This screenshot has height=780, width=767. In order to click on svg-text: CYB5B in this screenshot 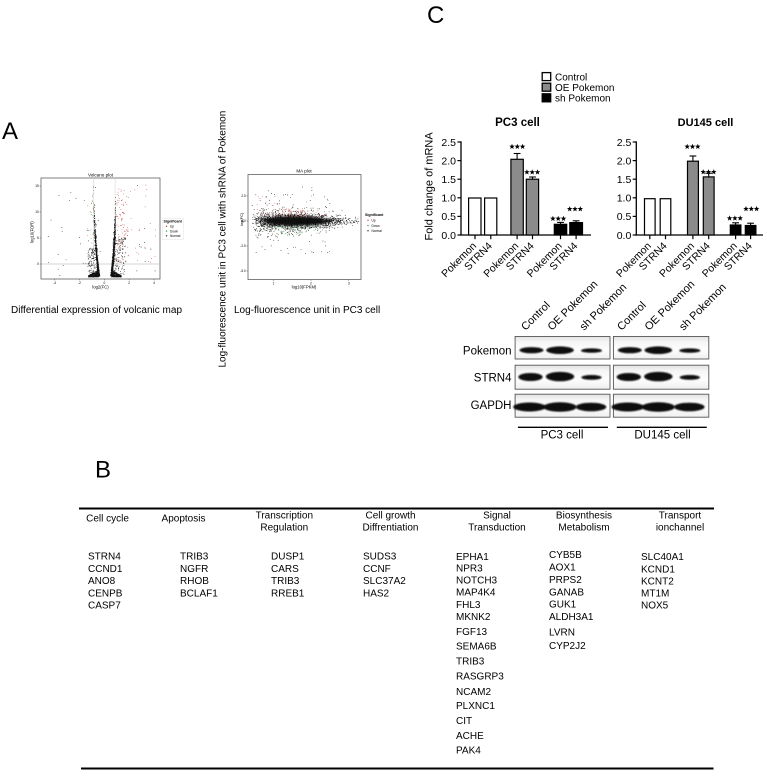, I will do `click(565, 555)`.